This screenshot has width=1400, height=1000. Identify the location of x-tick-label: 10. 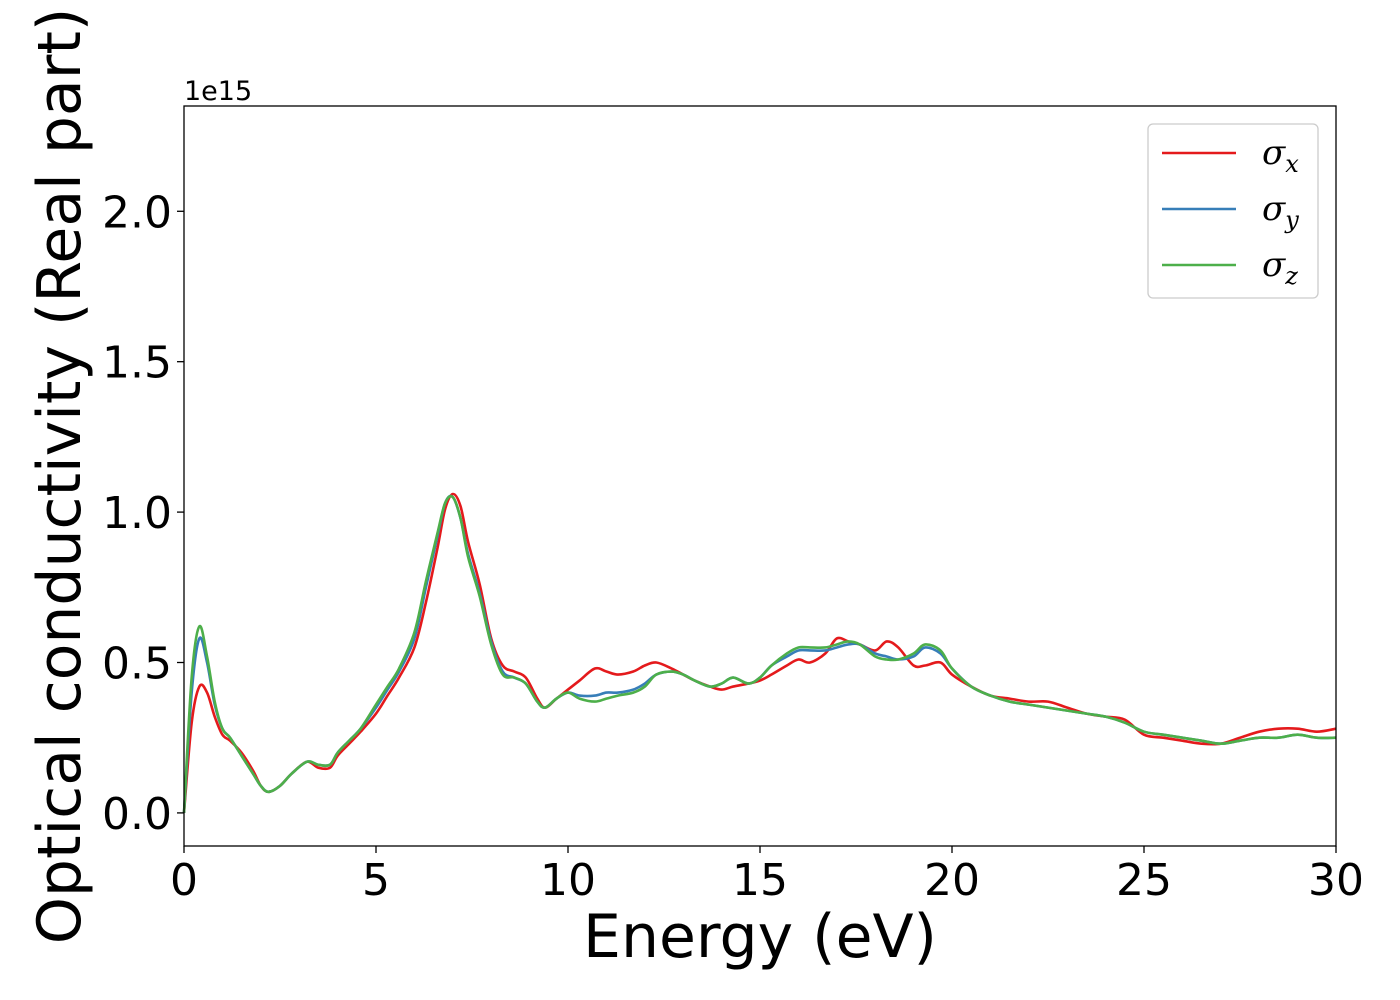
(568, 880).